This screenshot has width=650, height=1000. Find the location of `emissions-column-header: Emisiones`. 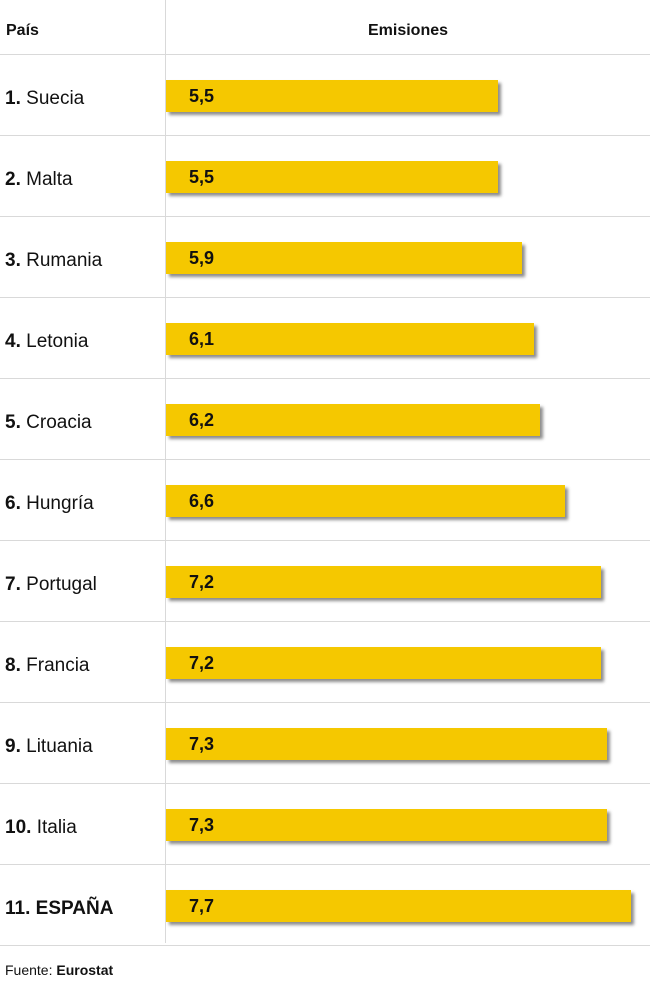

emissions-column-header: Emisiones is located at coordinates (408, 30).